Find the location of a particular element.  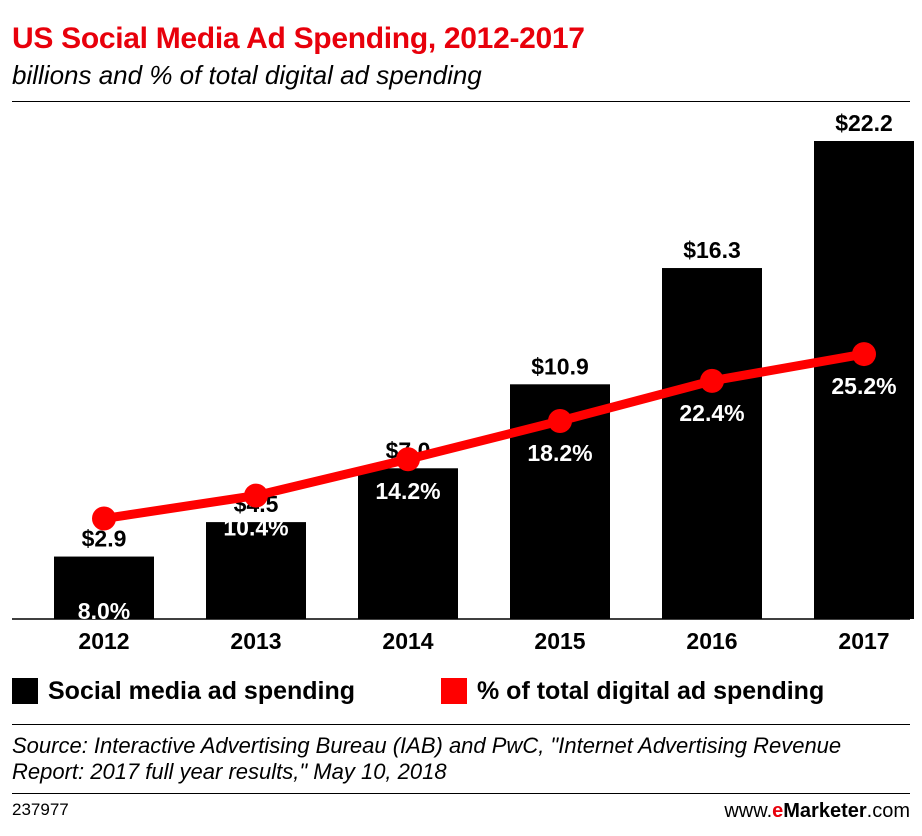

x-tick-label: 2017 is located at coordinates (863, 641).